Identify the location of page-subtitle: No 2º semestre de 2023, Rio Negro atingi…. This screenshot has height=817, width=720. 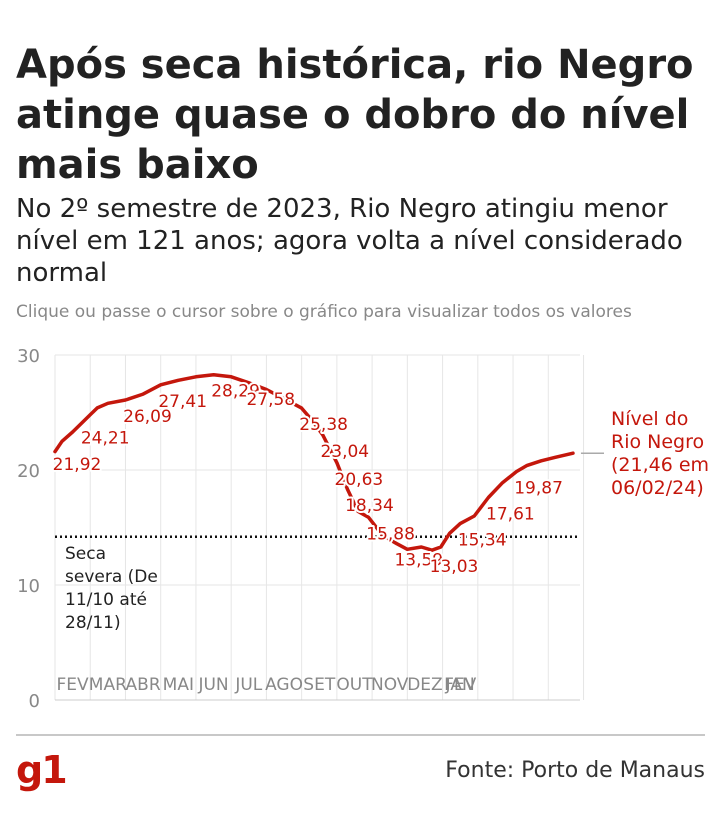
(349, 241).